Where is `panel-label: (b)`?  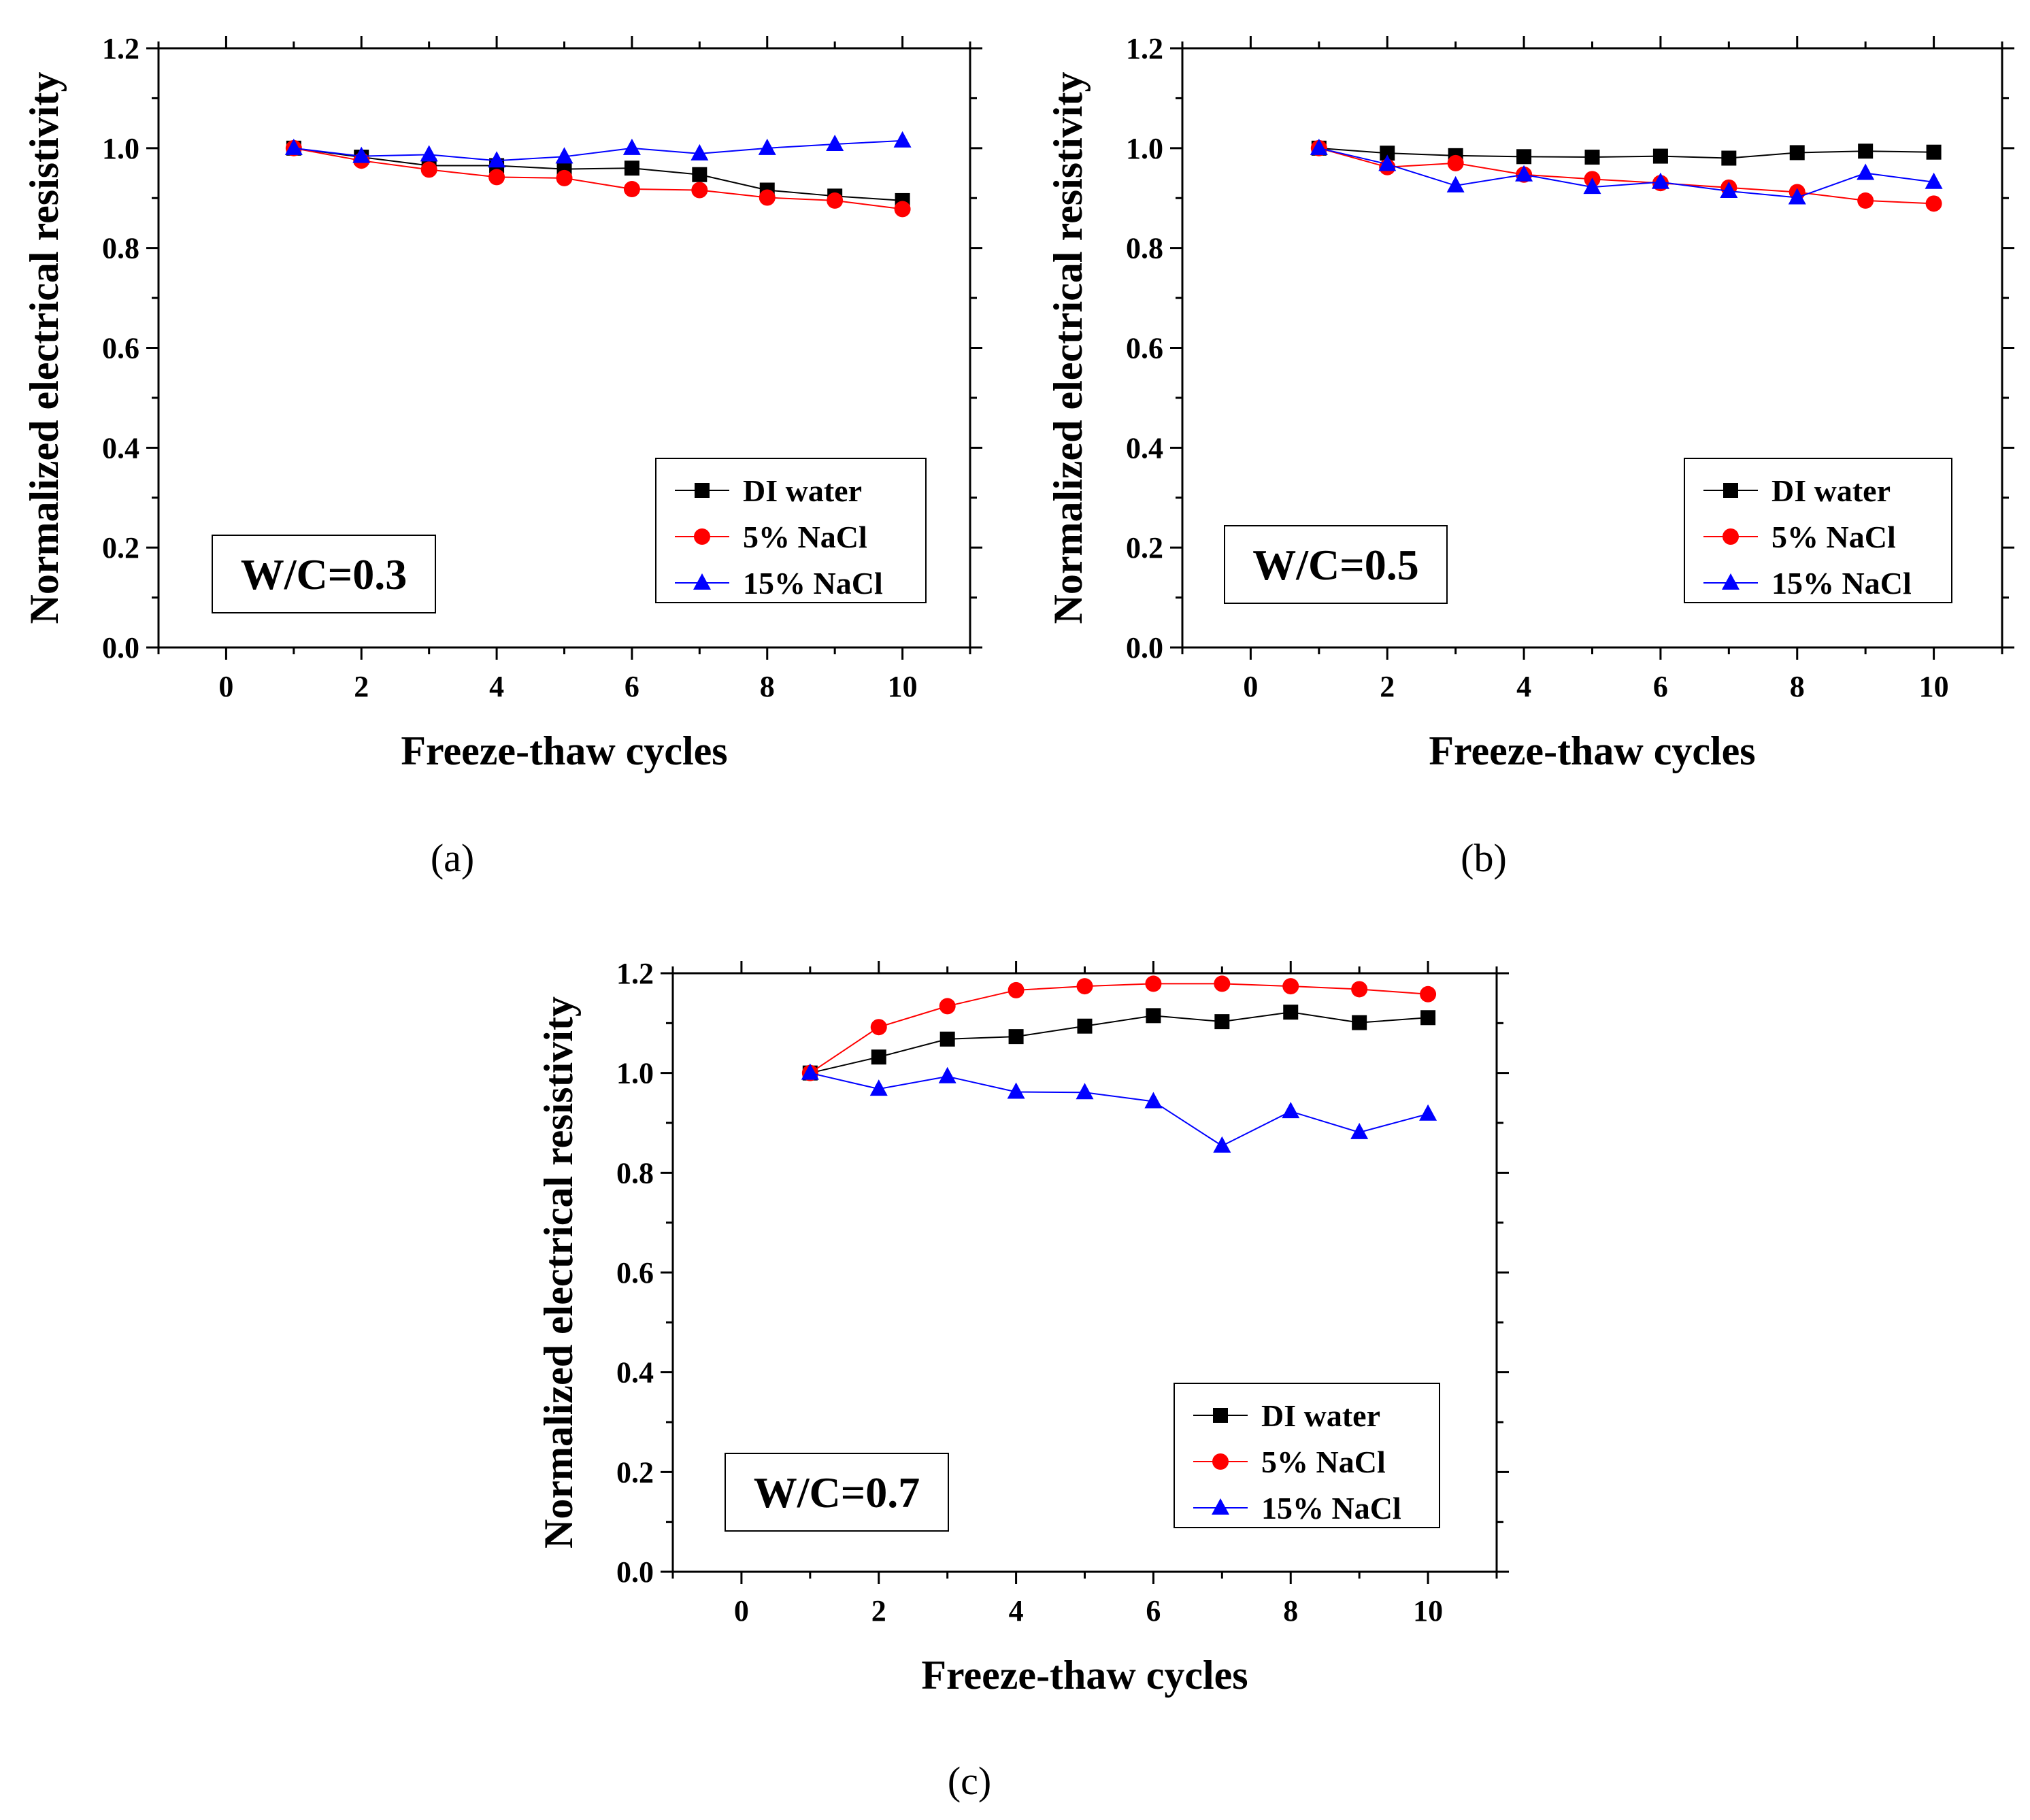
panel-label: (b) is located at coordinates (1484, 858).